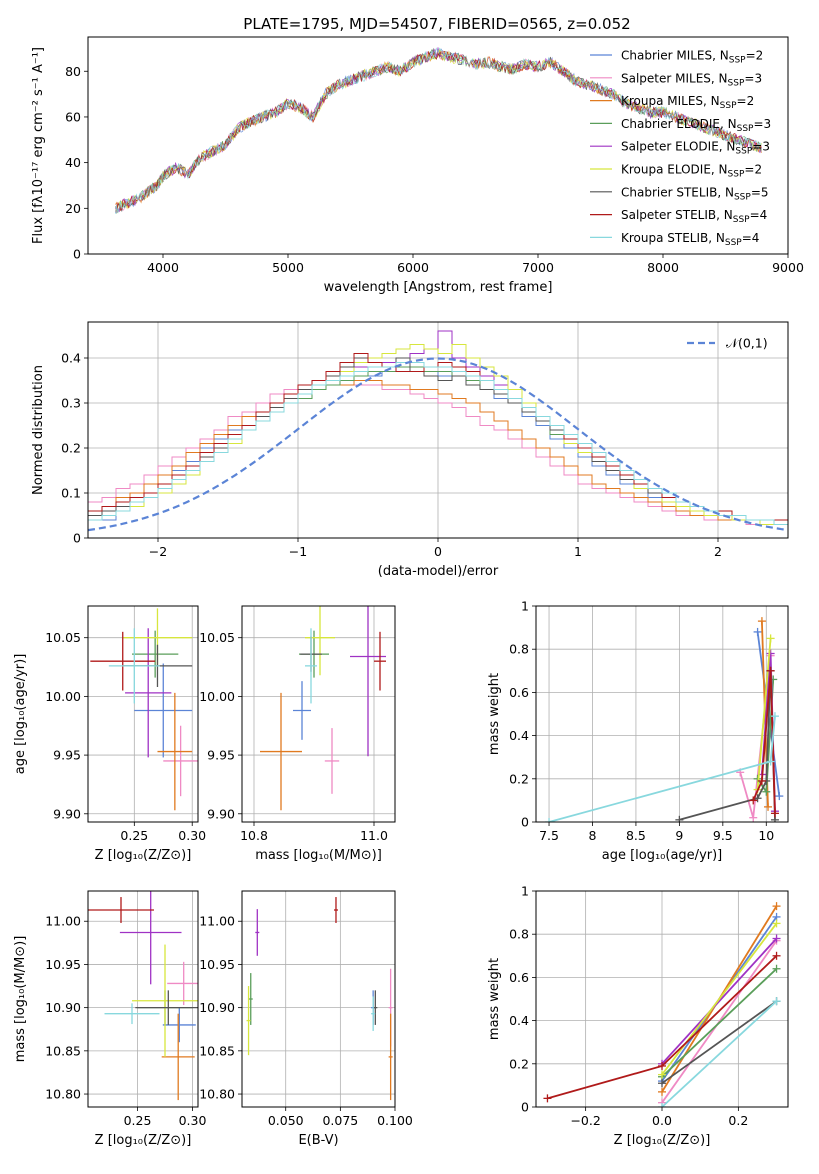  I want to click on x-tick-label: 7000, so click(538, 267).